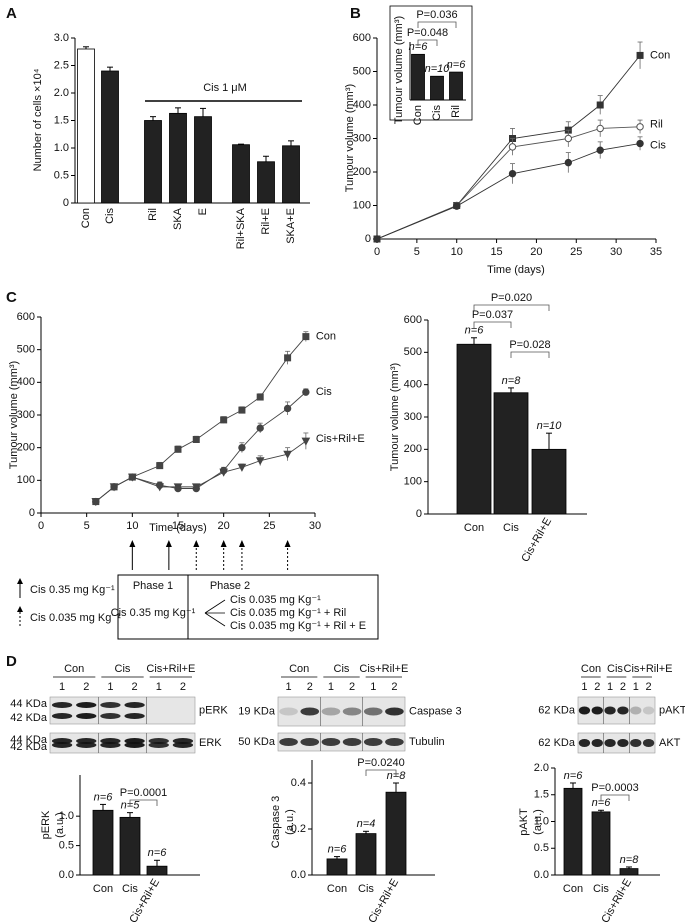  I want to click on phase-text: Cis 0.35 mg Kg⁻¹, so click(153, 613).